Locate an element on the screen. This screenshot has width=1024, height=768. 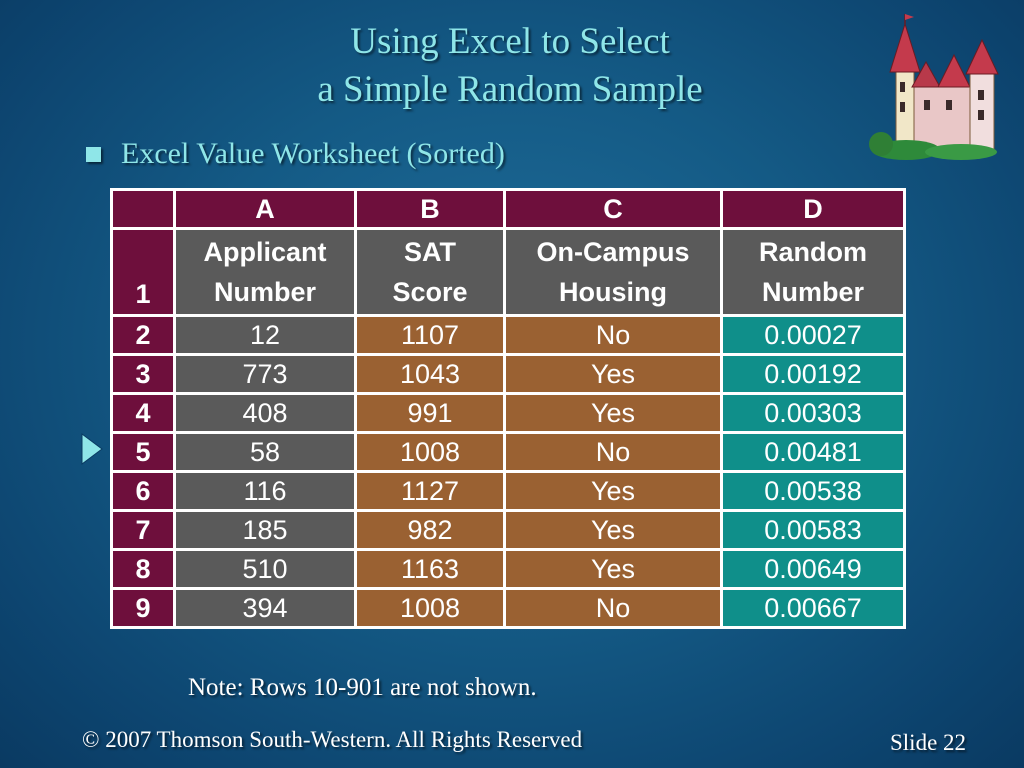
corner-cell is located at coordinates (143, 209).